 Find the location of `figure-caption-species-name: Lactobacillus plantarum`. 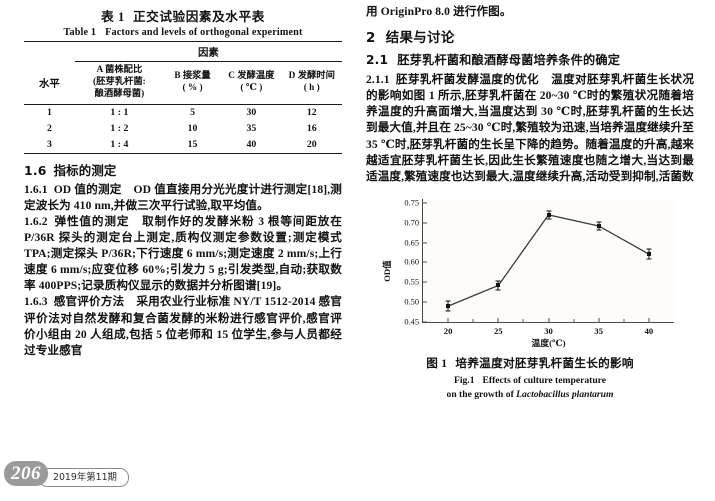

figure-caption-species-name: Lactobacillus plantarum is located at coordinates (565, 394).